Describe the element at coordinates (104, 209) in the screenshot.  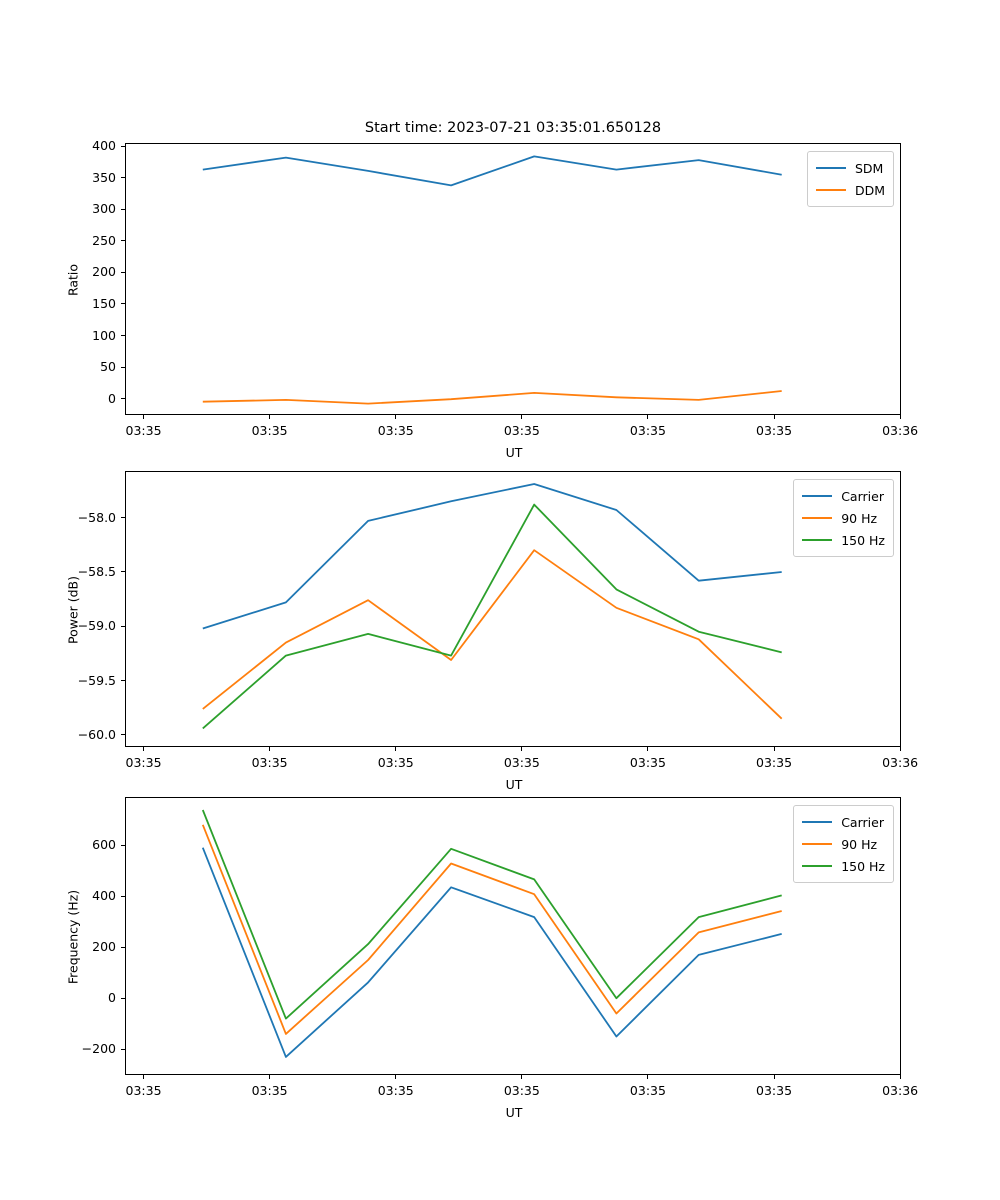
I see `y-tick-label: 300` at that location.